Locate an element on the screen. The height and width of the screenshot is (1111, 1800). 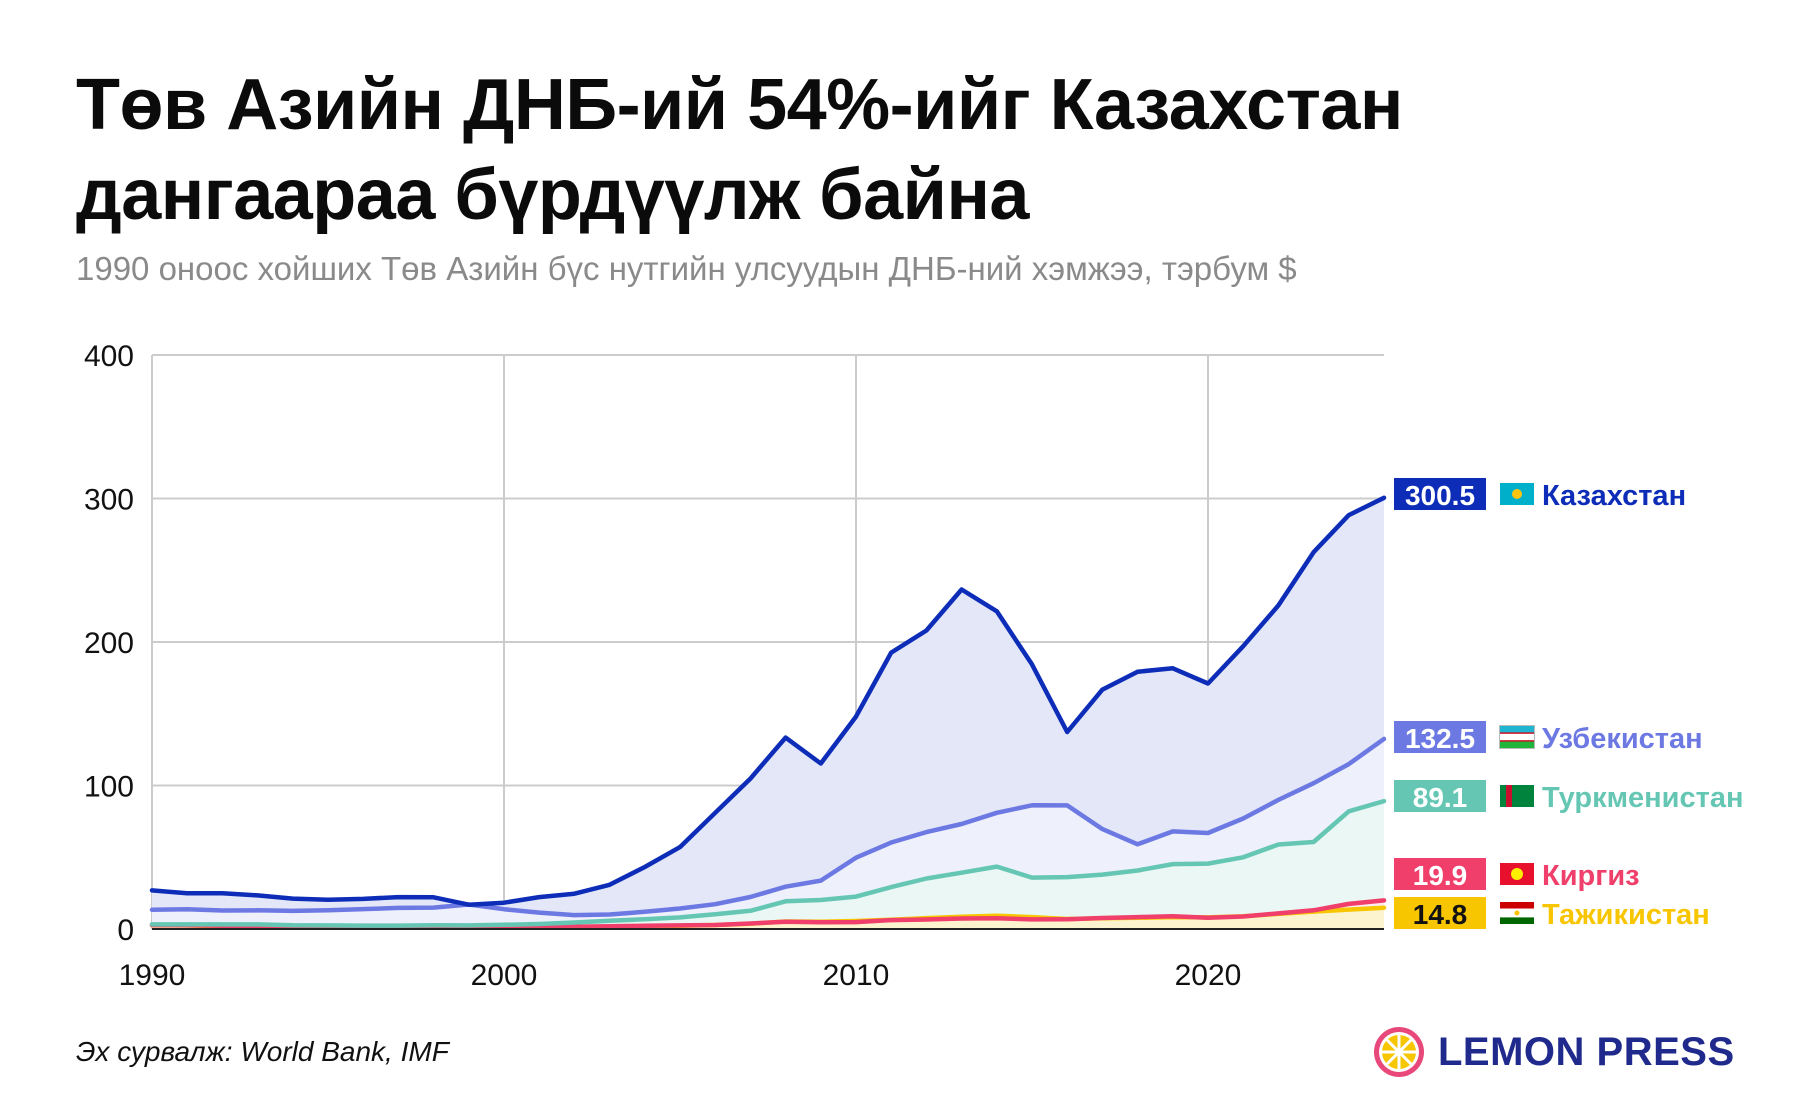
series-line-uzbekistan is located at coordinates (768, 827).